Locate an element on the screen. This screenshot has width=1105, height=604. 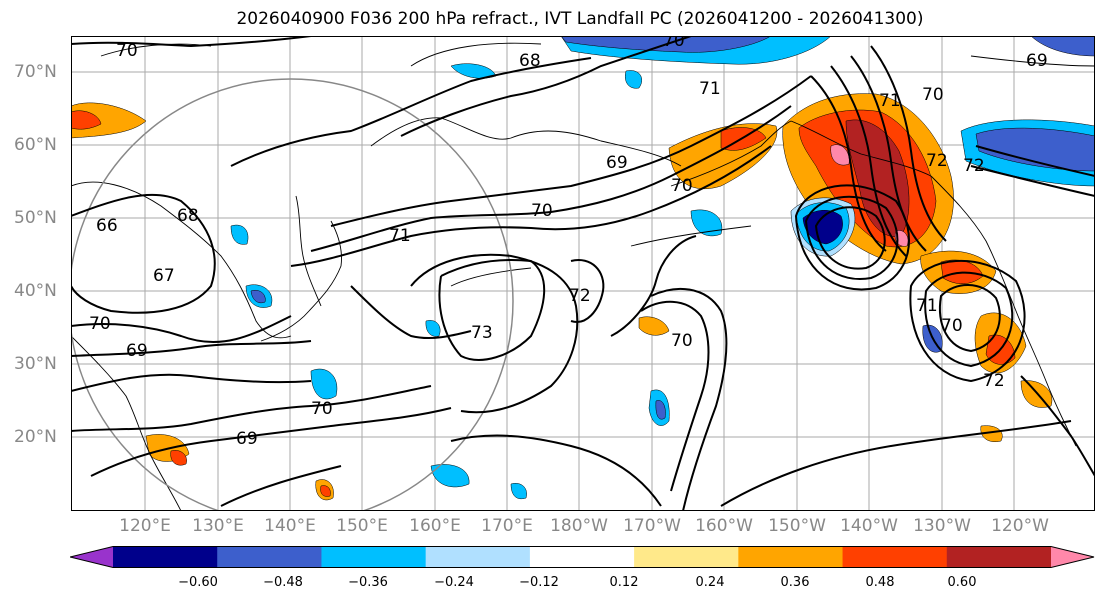
shade-gulf-pink2 is located at coordinates (902, 238).